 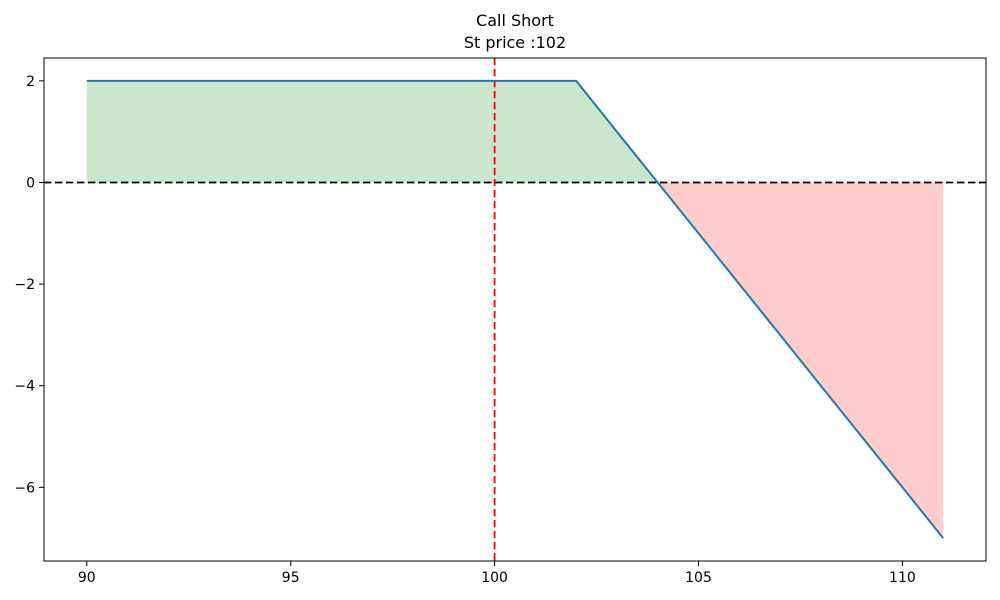 What do you see at coordinates (372, 131) in the screenshot?
I see `profit-region` at bounding box center [372, 131].